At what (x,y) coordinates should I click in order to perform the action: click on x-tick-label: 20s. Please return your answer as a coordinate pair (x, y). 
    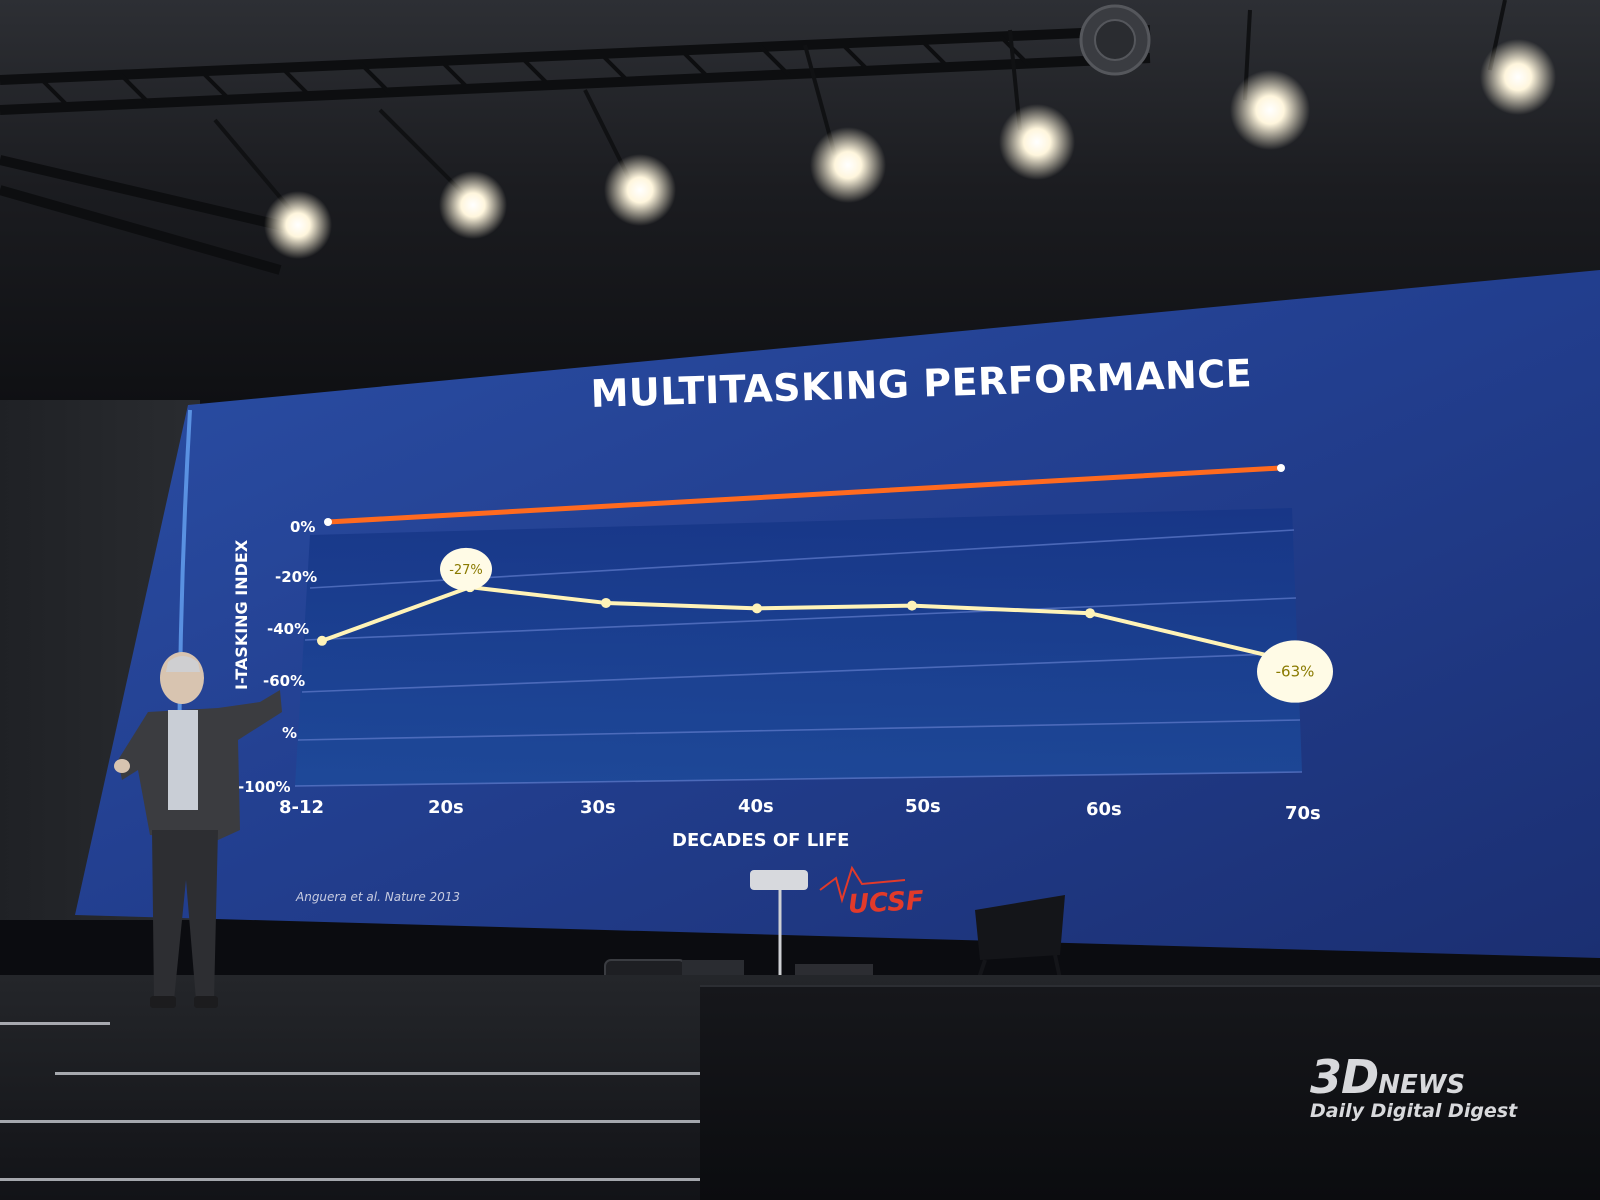
    Looking at the image, I should click on (446, 807).